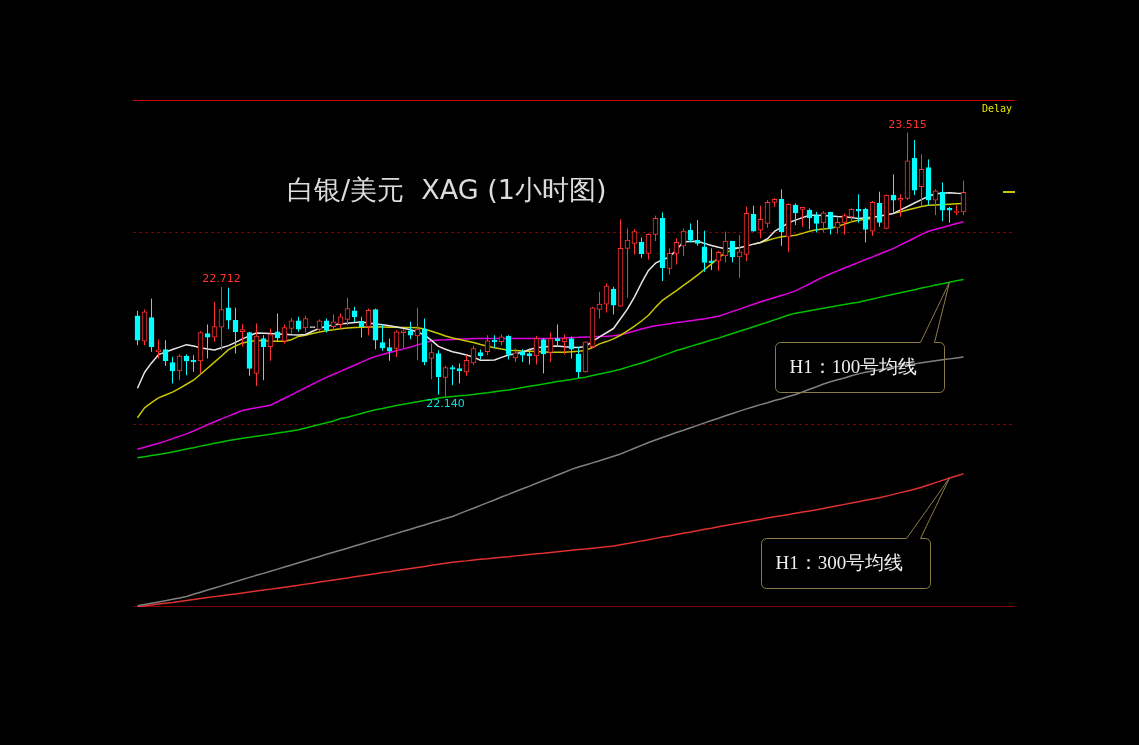  Describe the element at coordinates (853, 367) in the screenshot. I see `text: H1：100号均线` at that location.